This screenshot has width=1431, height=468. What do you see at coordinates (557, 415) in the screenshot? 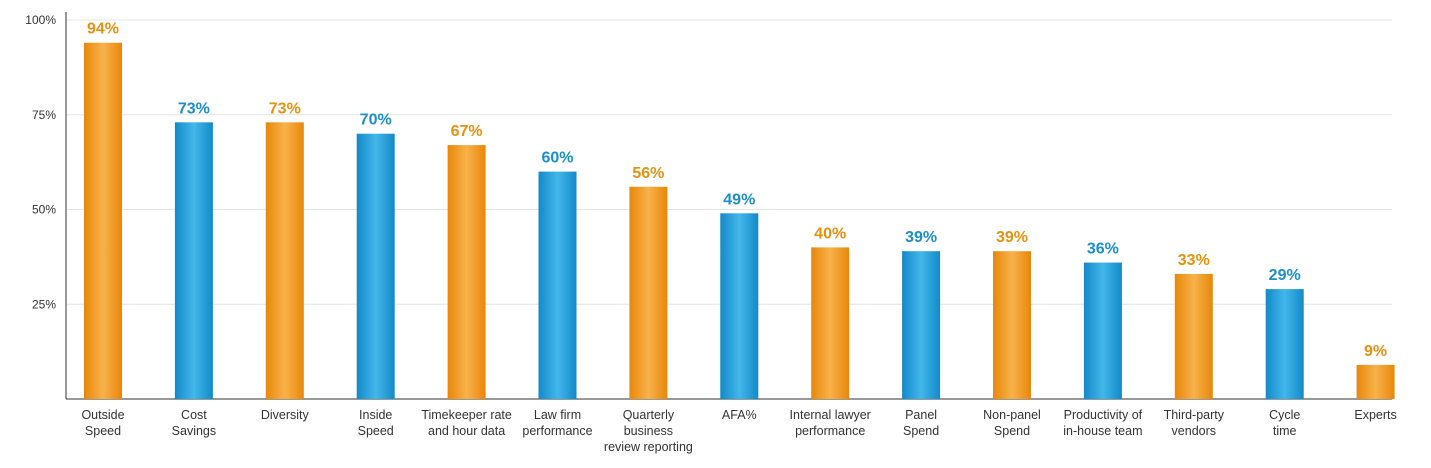
I see `x-tick-label-line: Law firm` at bounding box center [557, 415].